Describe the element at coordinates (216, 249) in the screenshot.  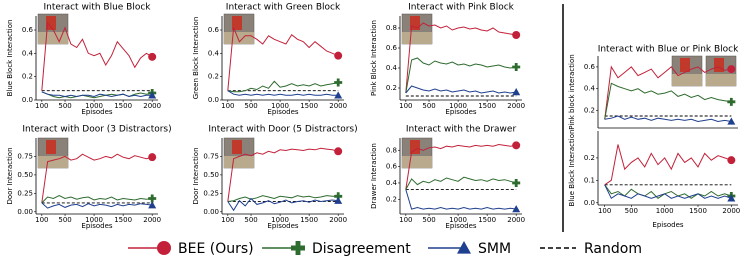
I see `legend-label: BEE (Ours)` at that location.